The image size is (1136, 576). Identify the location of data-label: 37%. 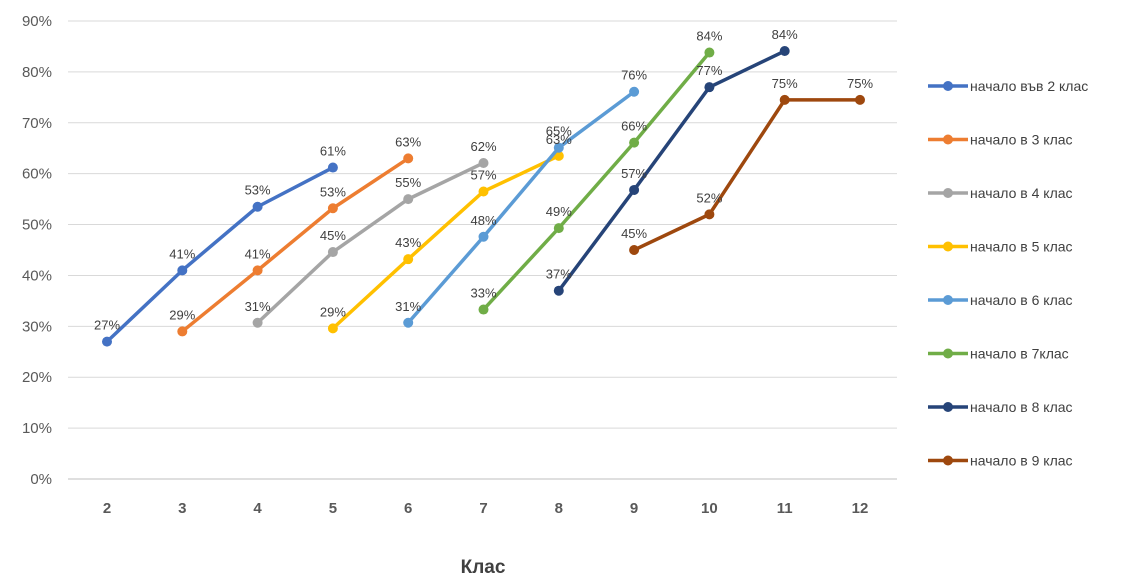
(559, 274).